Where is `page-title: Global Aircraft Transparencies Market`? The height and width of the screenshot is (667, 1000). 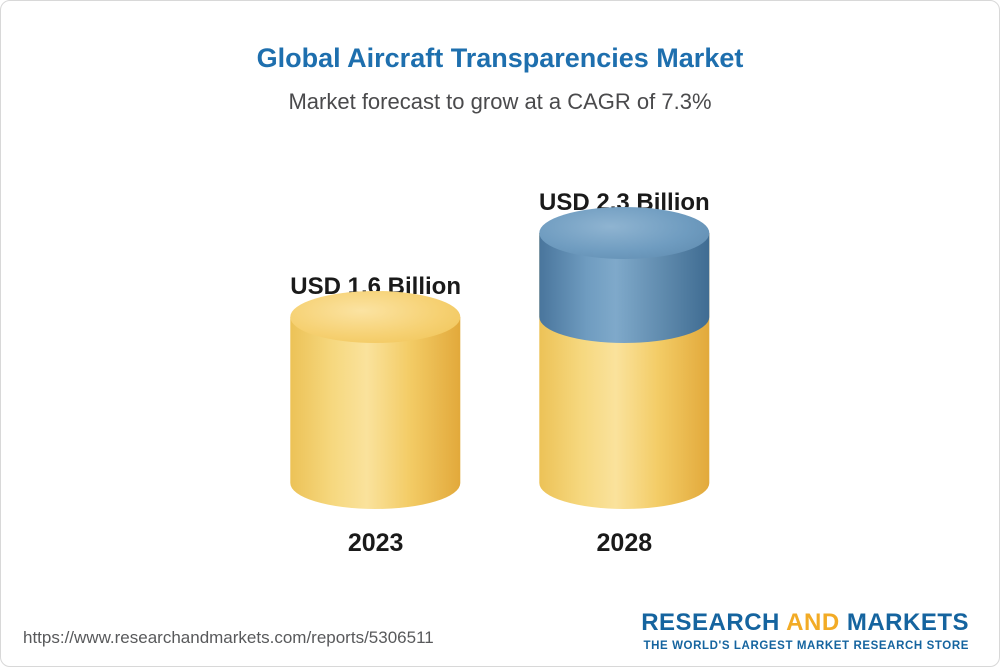 page-title: Global Aircraft Transparencies Market is located at coordinates (500, 58).